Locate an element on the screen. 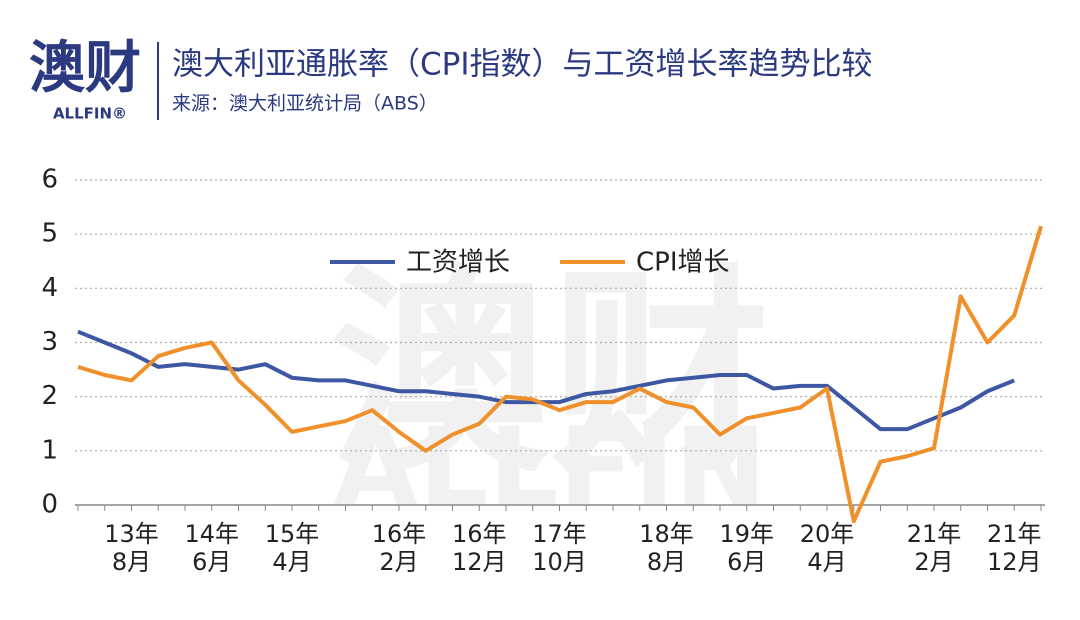 This screenshot has height=620, width=1080. x-tick-label: 15年 4月 is located at coordinates (292, 548).